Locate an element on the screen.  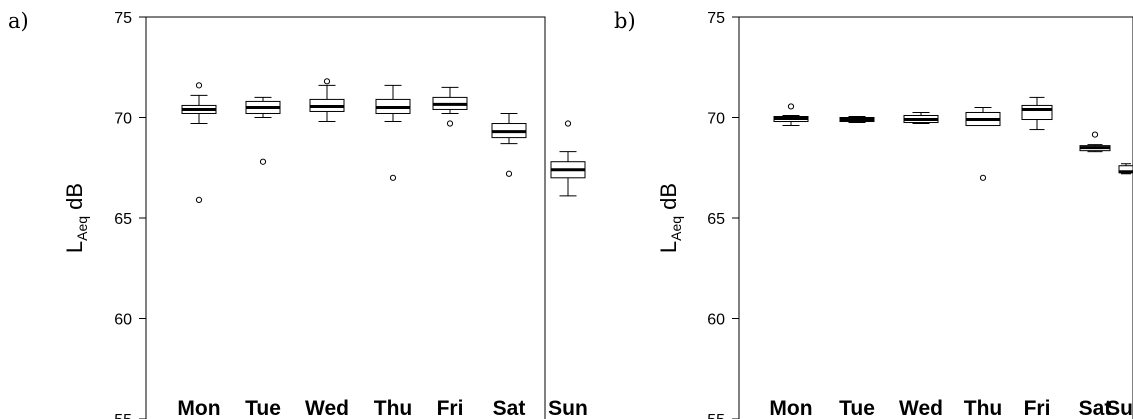
panel-letter: a) is located at coordinates (18, 21).